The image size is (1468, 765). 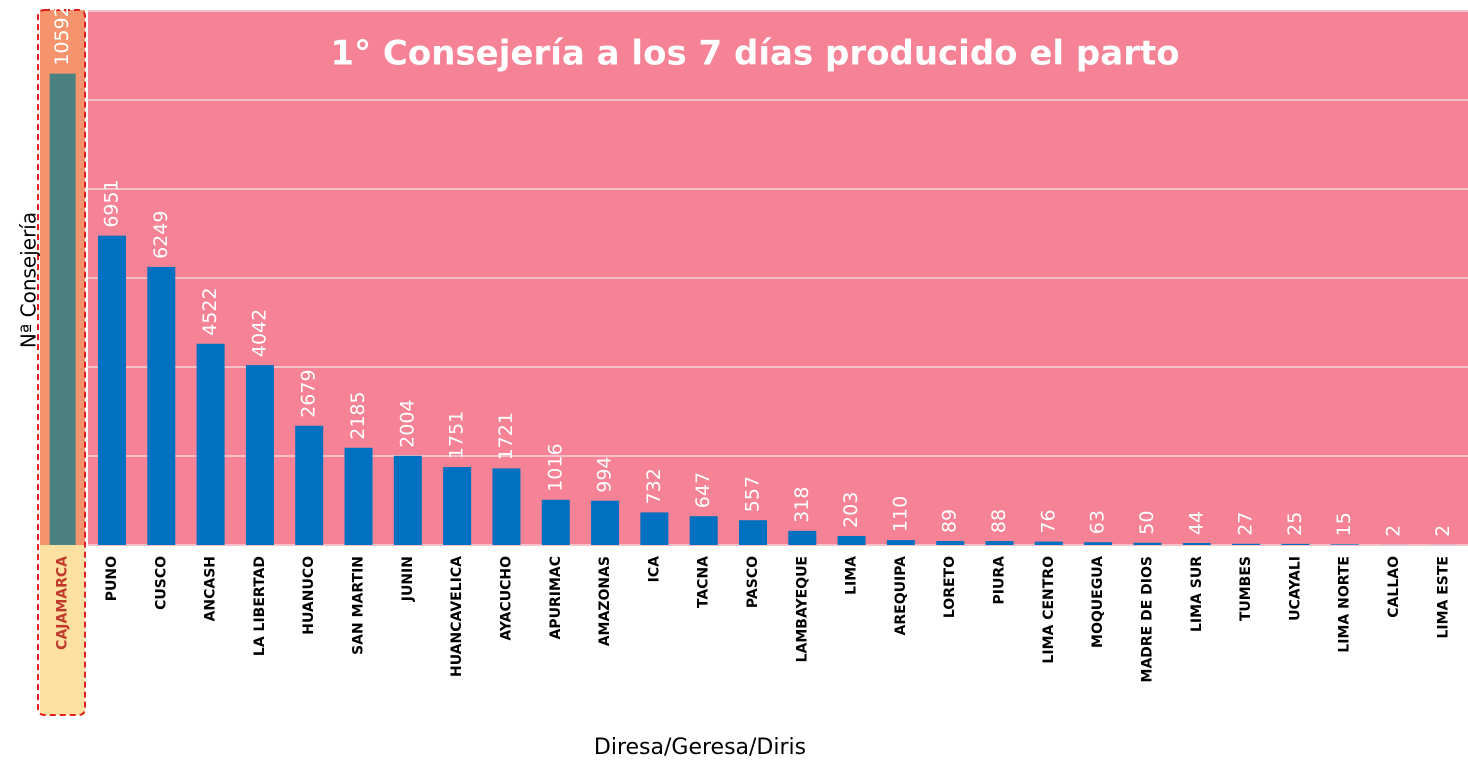 What do you see at coordinates (950, 521) in the screenshot?
I see `value-label: 89` at bounding box center [950, 521].